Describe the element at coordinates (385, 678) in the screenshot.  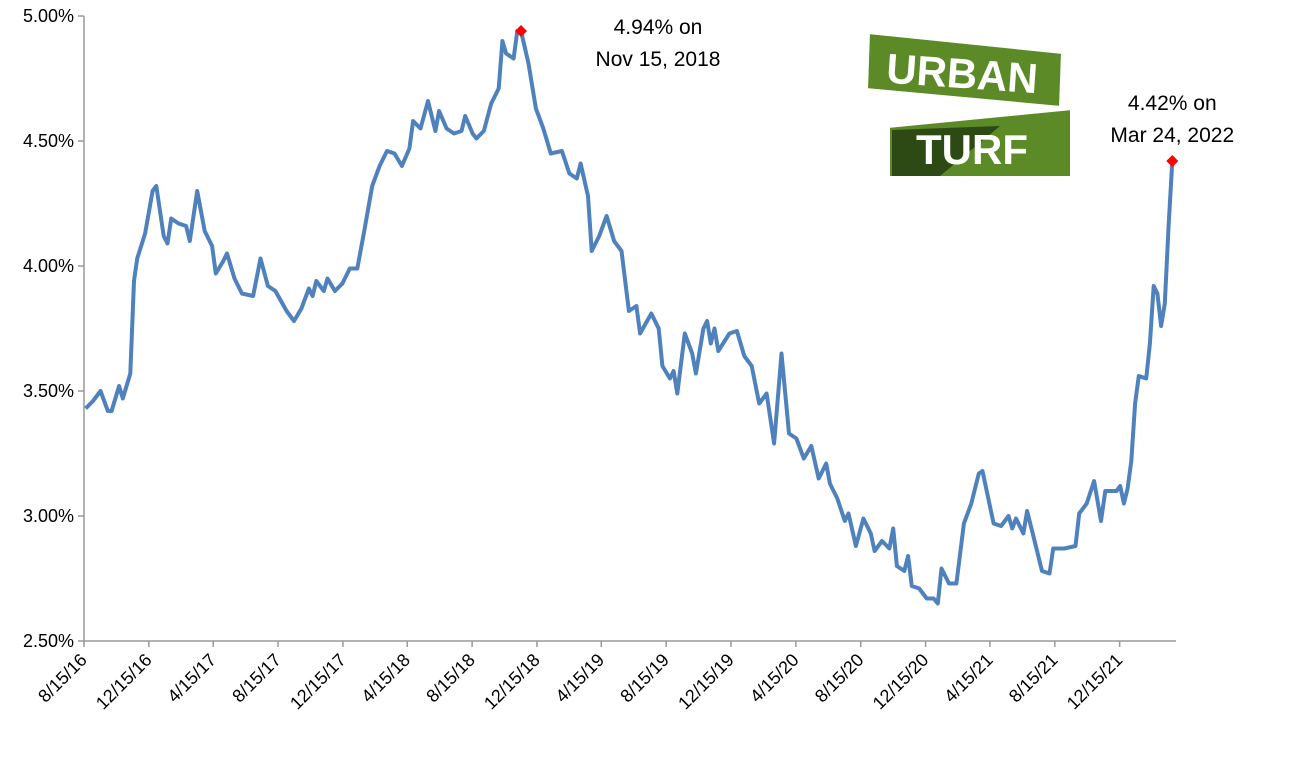
I see `x-tick-label: 4/15/18` at that location.